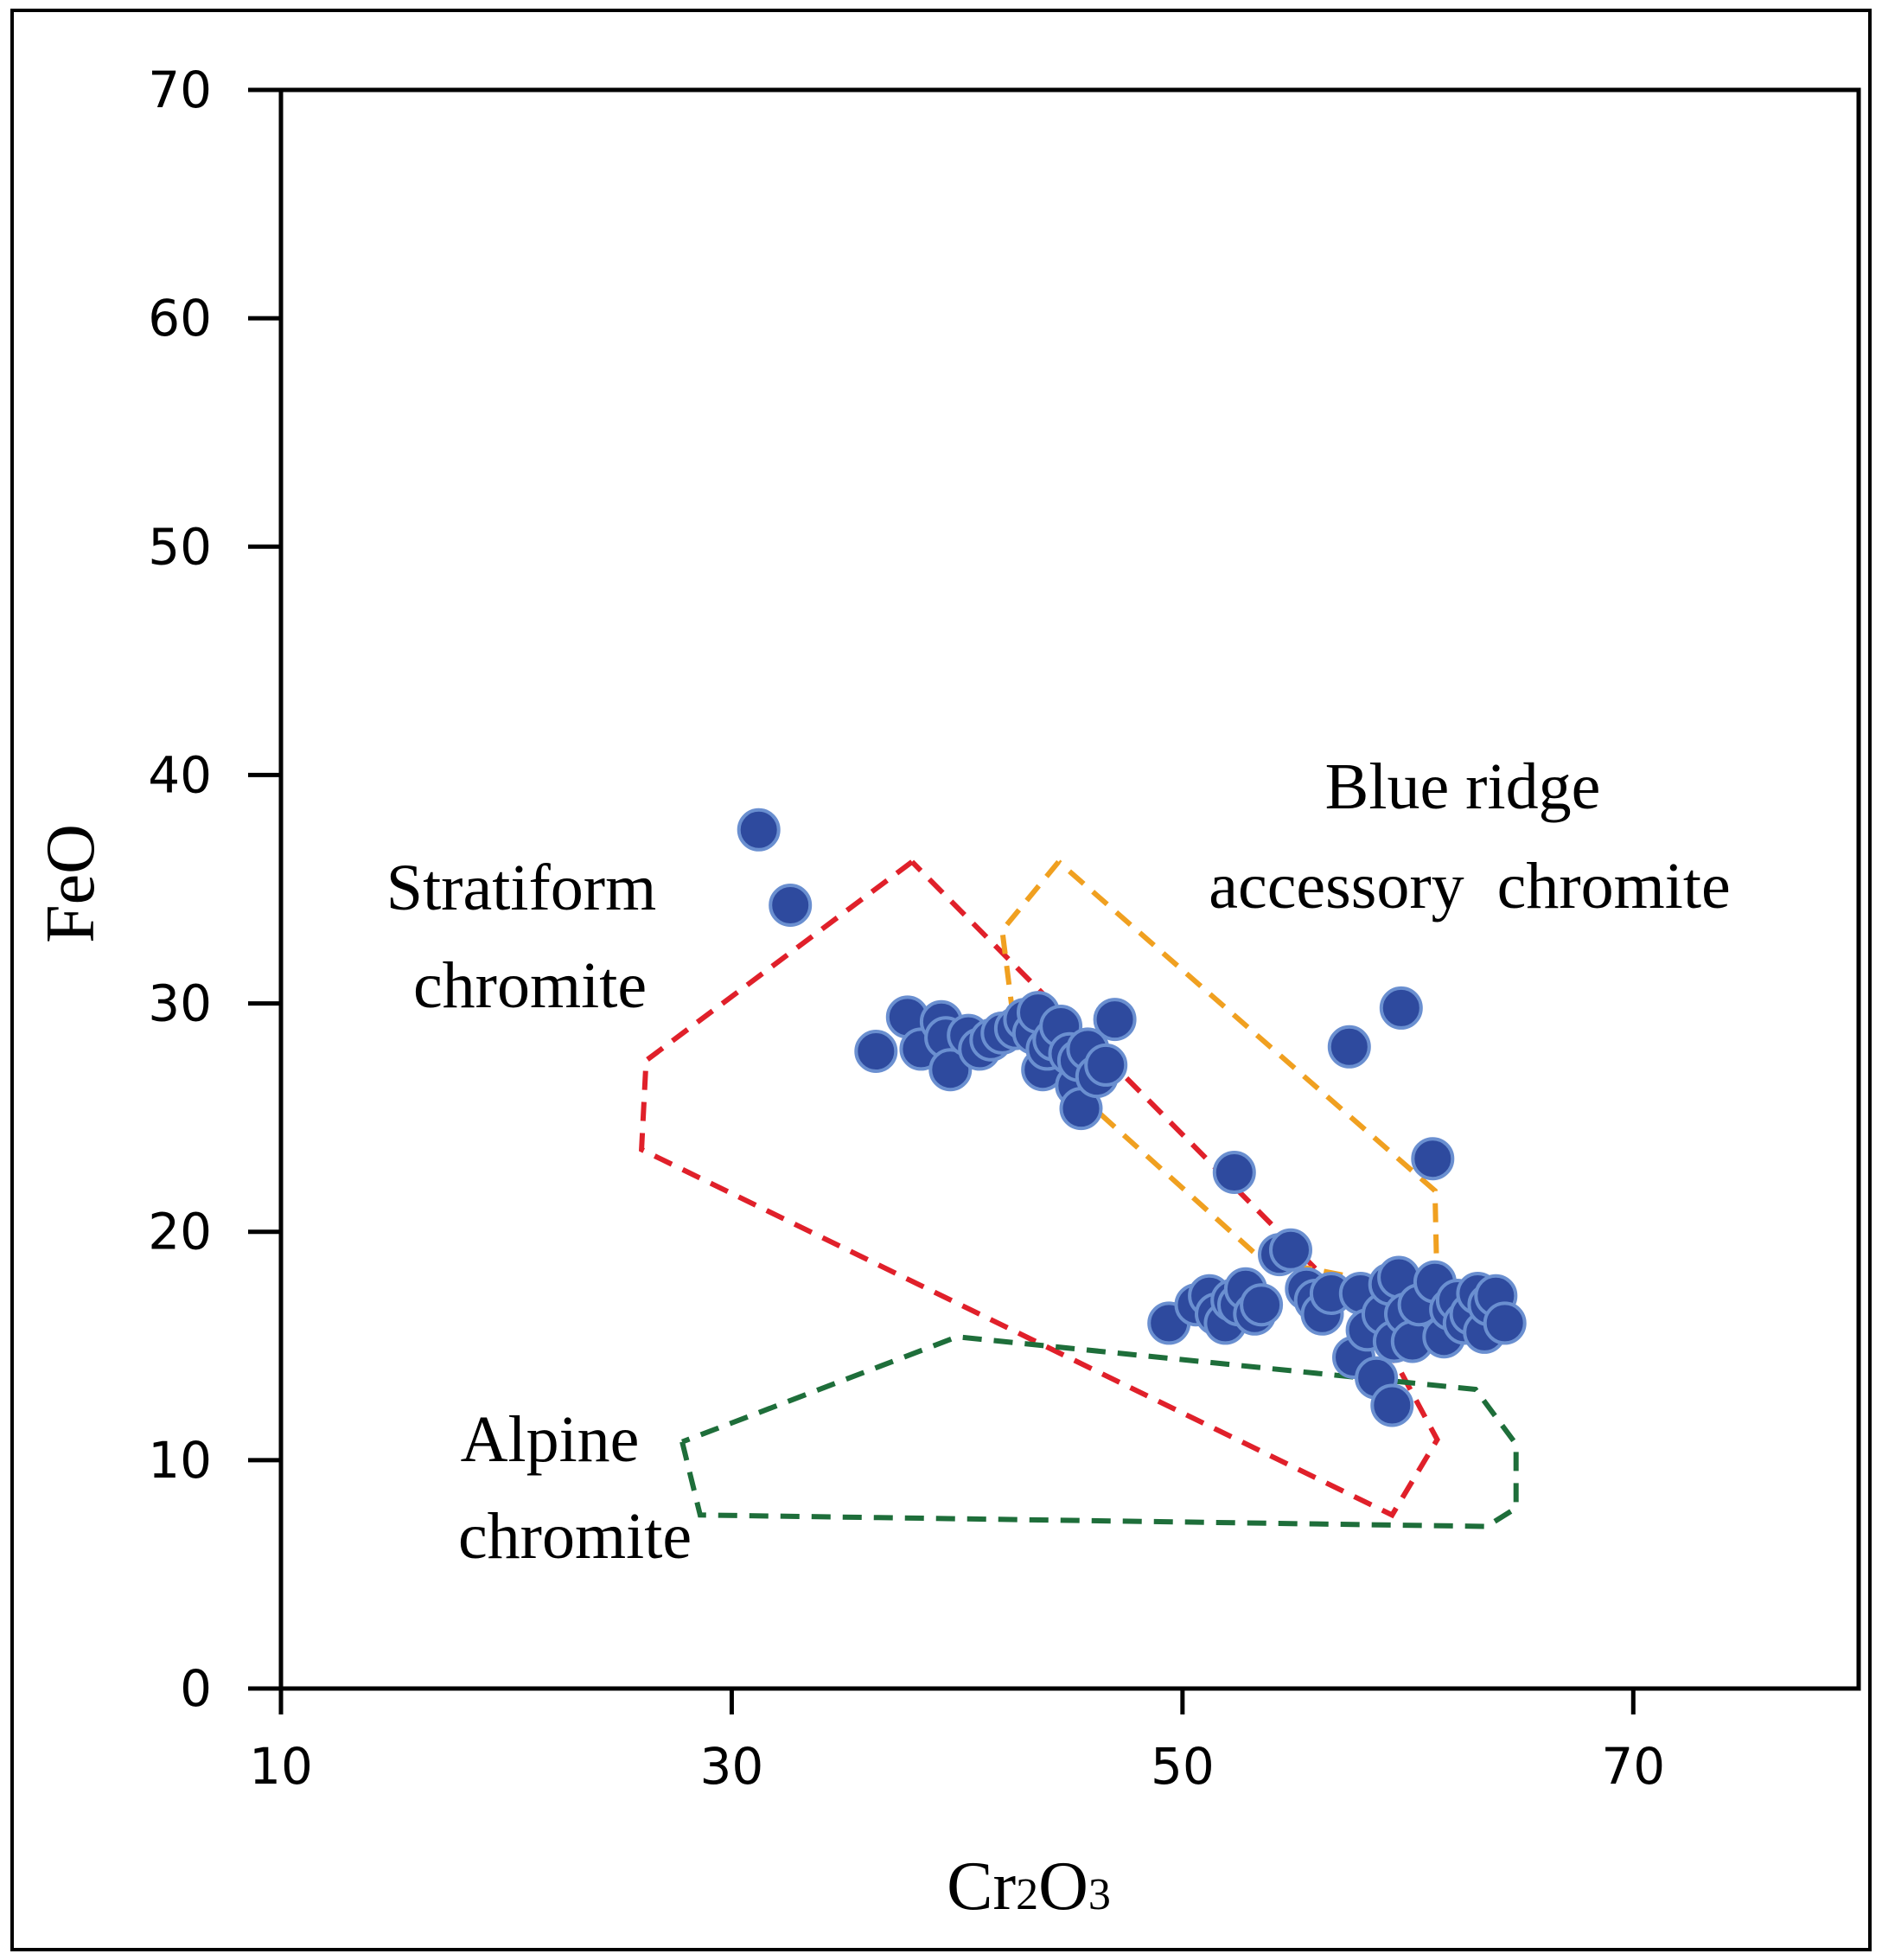 The image size is (1882, 1960). Describe the element at coordinates (957, 1742) in the screenshot. I see `x-axis-ticks: 10 30 50 70` at that location.